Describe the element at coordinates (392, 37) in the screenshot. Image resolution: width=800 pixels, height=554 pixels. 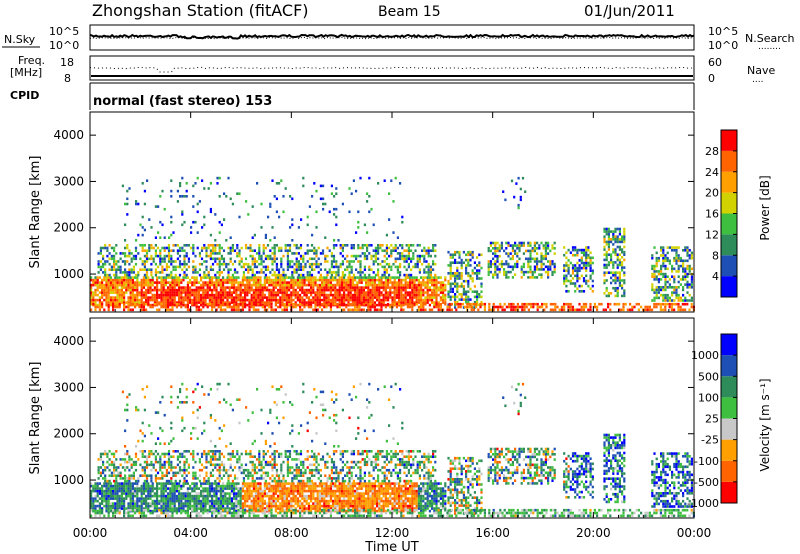
I see `noise-panel-frame` at that location.